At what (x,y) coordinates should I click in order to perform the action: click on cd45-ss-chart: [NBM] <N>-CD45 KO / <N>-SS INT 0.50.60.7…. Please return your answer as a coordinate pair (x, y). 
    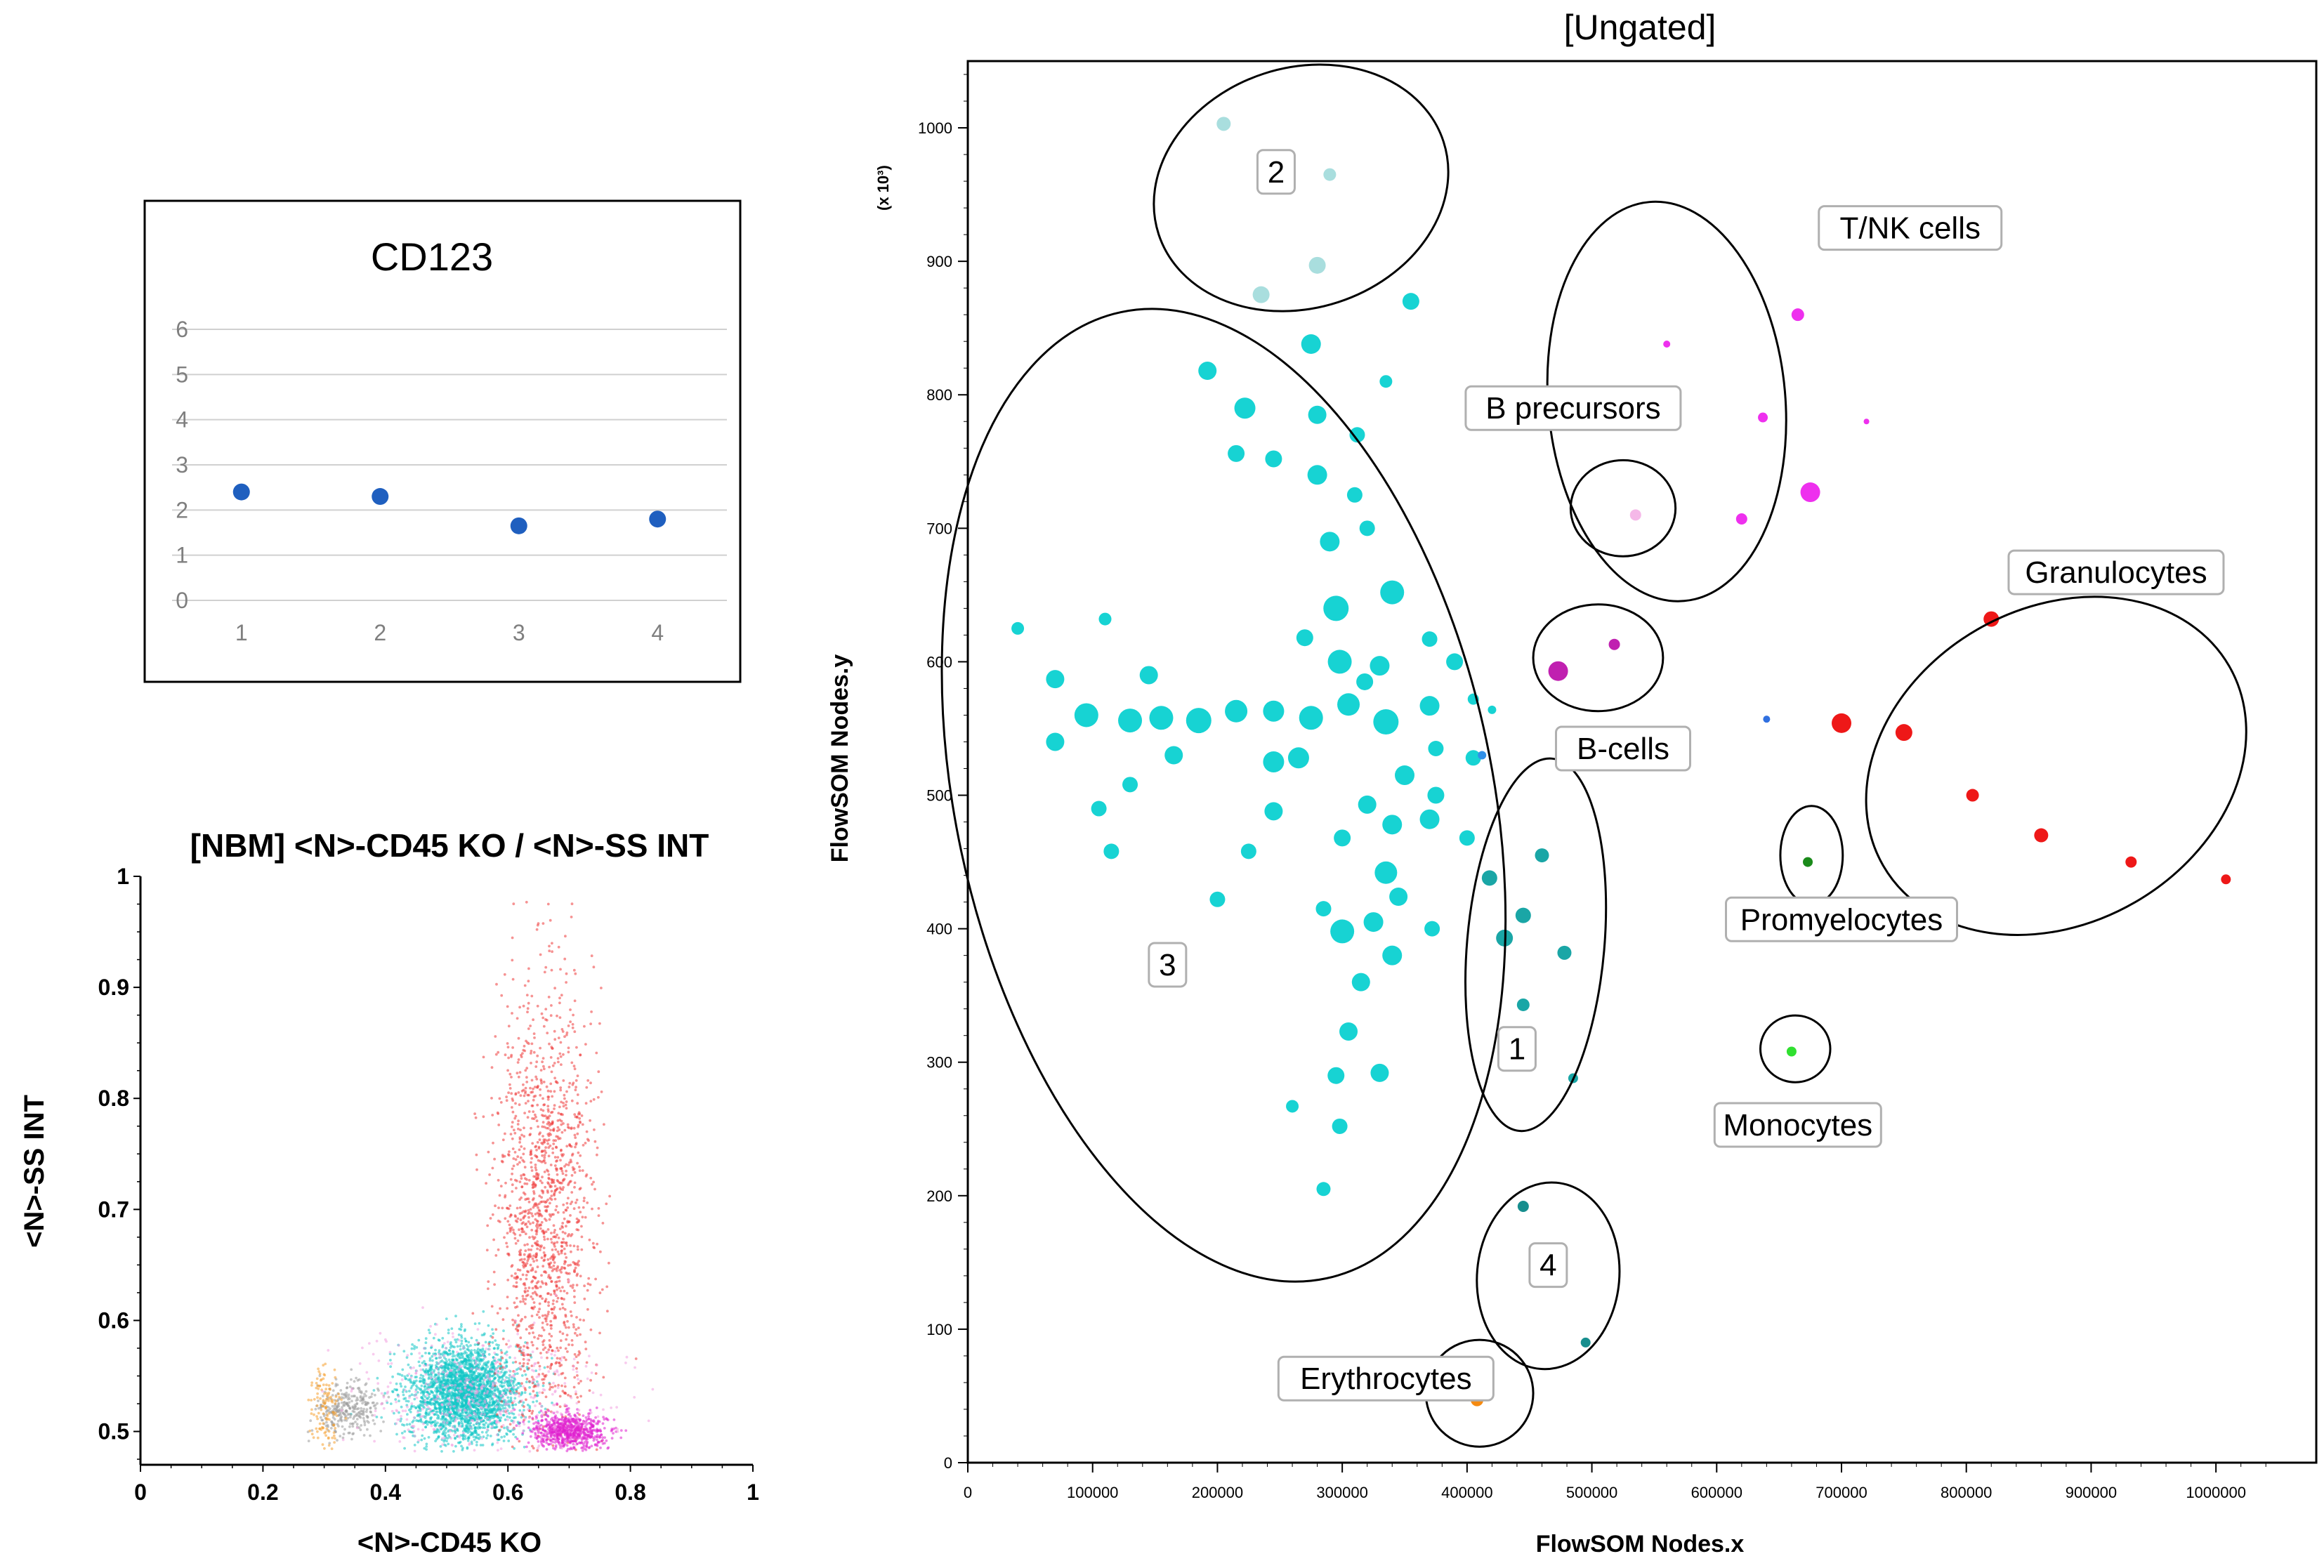
    Looking at the image, I should click on (389, 1192).